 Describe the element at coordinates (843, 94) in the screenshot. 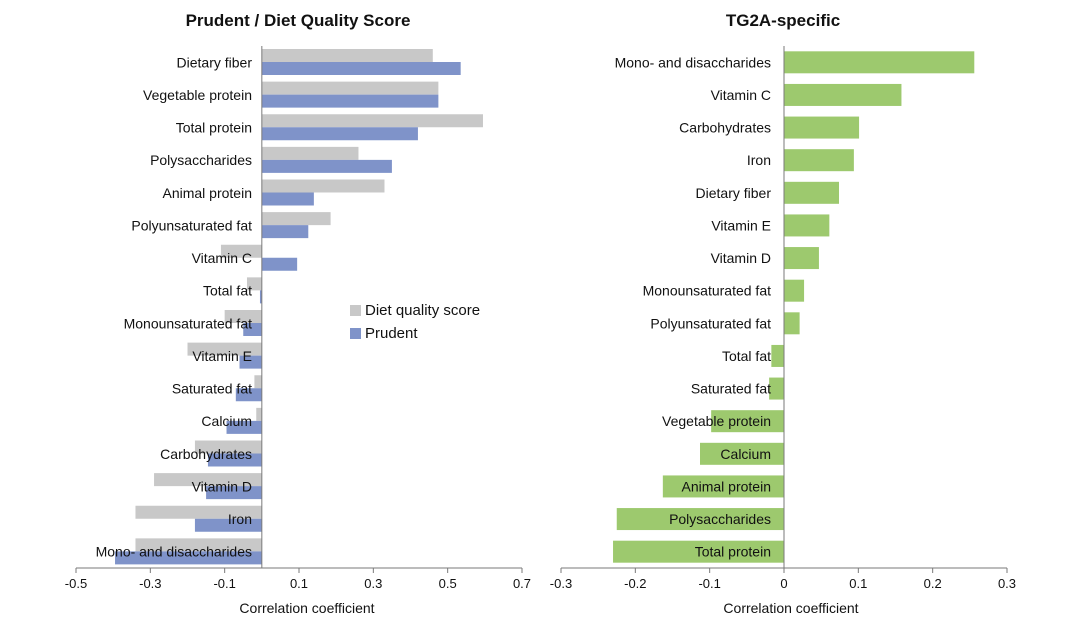

I see `bar-vitamin-c` at that location.